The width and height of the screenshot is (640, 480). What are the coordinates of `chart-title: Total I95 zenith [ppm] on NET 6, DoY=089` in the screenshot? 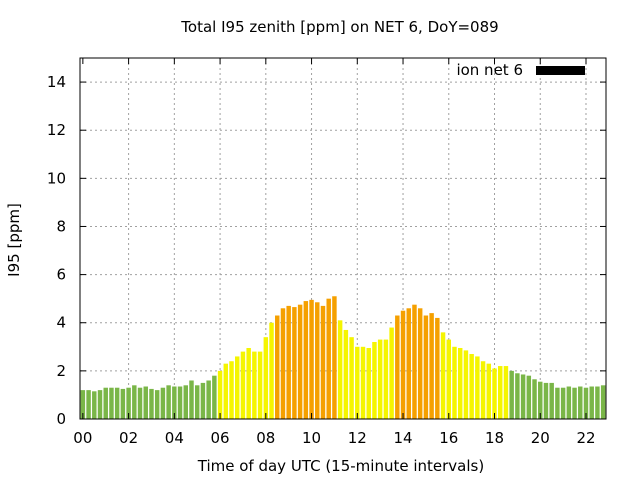 It's located at (339, 27).